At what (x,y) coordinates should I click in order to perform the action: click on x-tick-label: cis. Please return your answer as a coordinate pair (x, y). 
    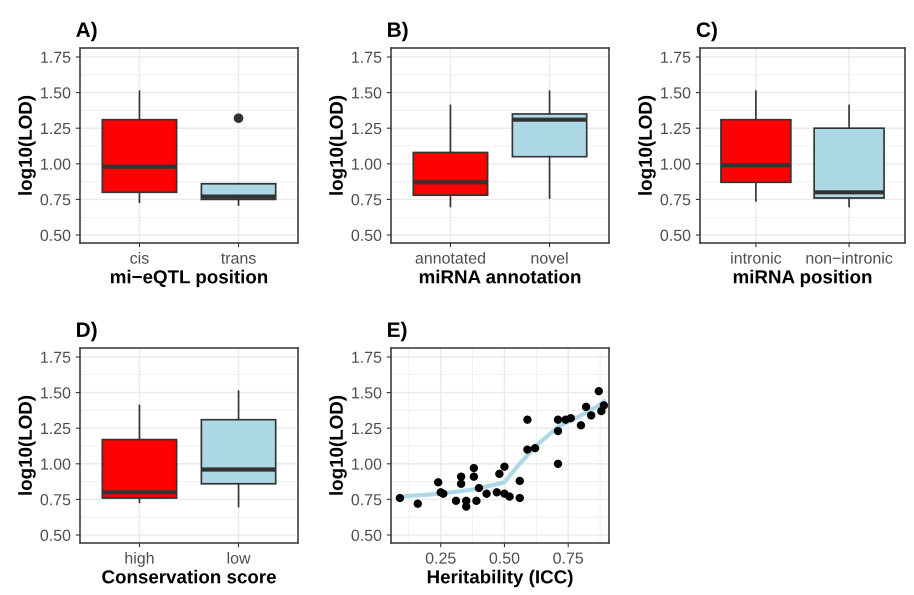
    Looking at the image, I should click on (139, 258).